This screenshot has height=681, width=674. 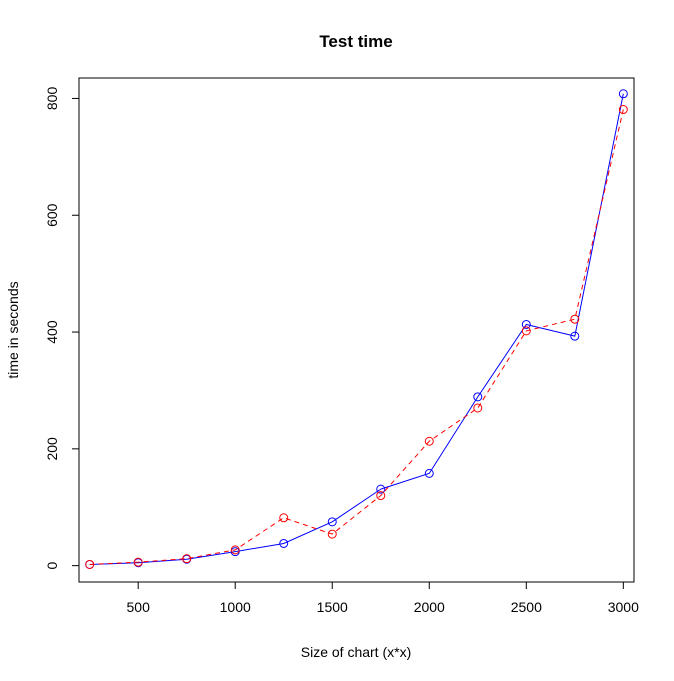 I want to click on x-axis-label: Size of chart (x*x), so click(x=356, y=652).